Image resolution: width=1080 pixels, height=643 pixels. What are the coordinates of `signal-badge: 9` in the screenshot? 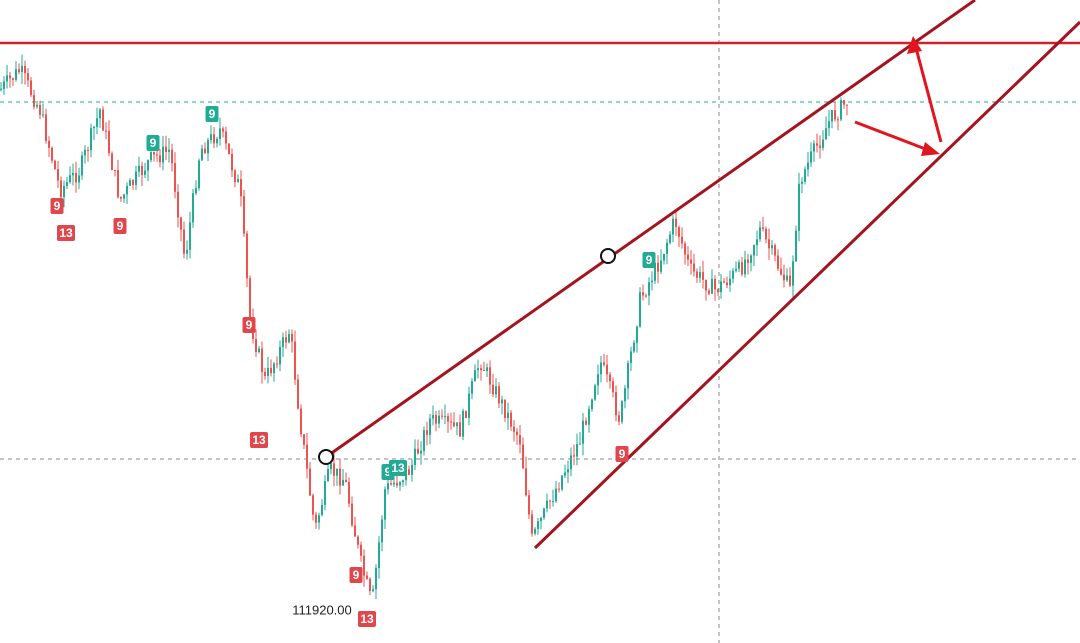 It's located at (649, 260).